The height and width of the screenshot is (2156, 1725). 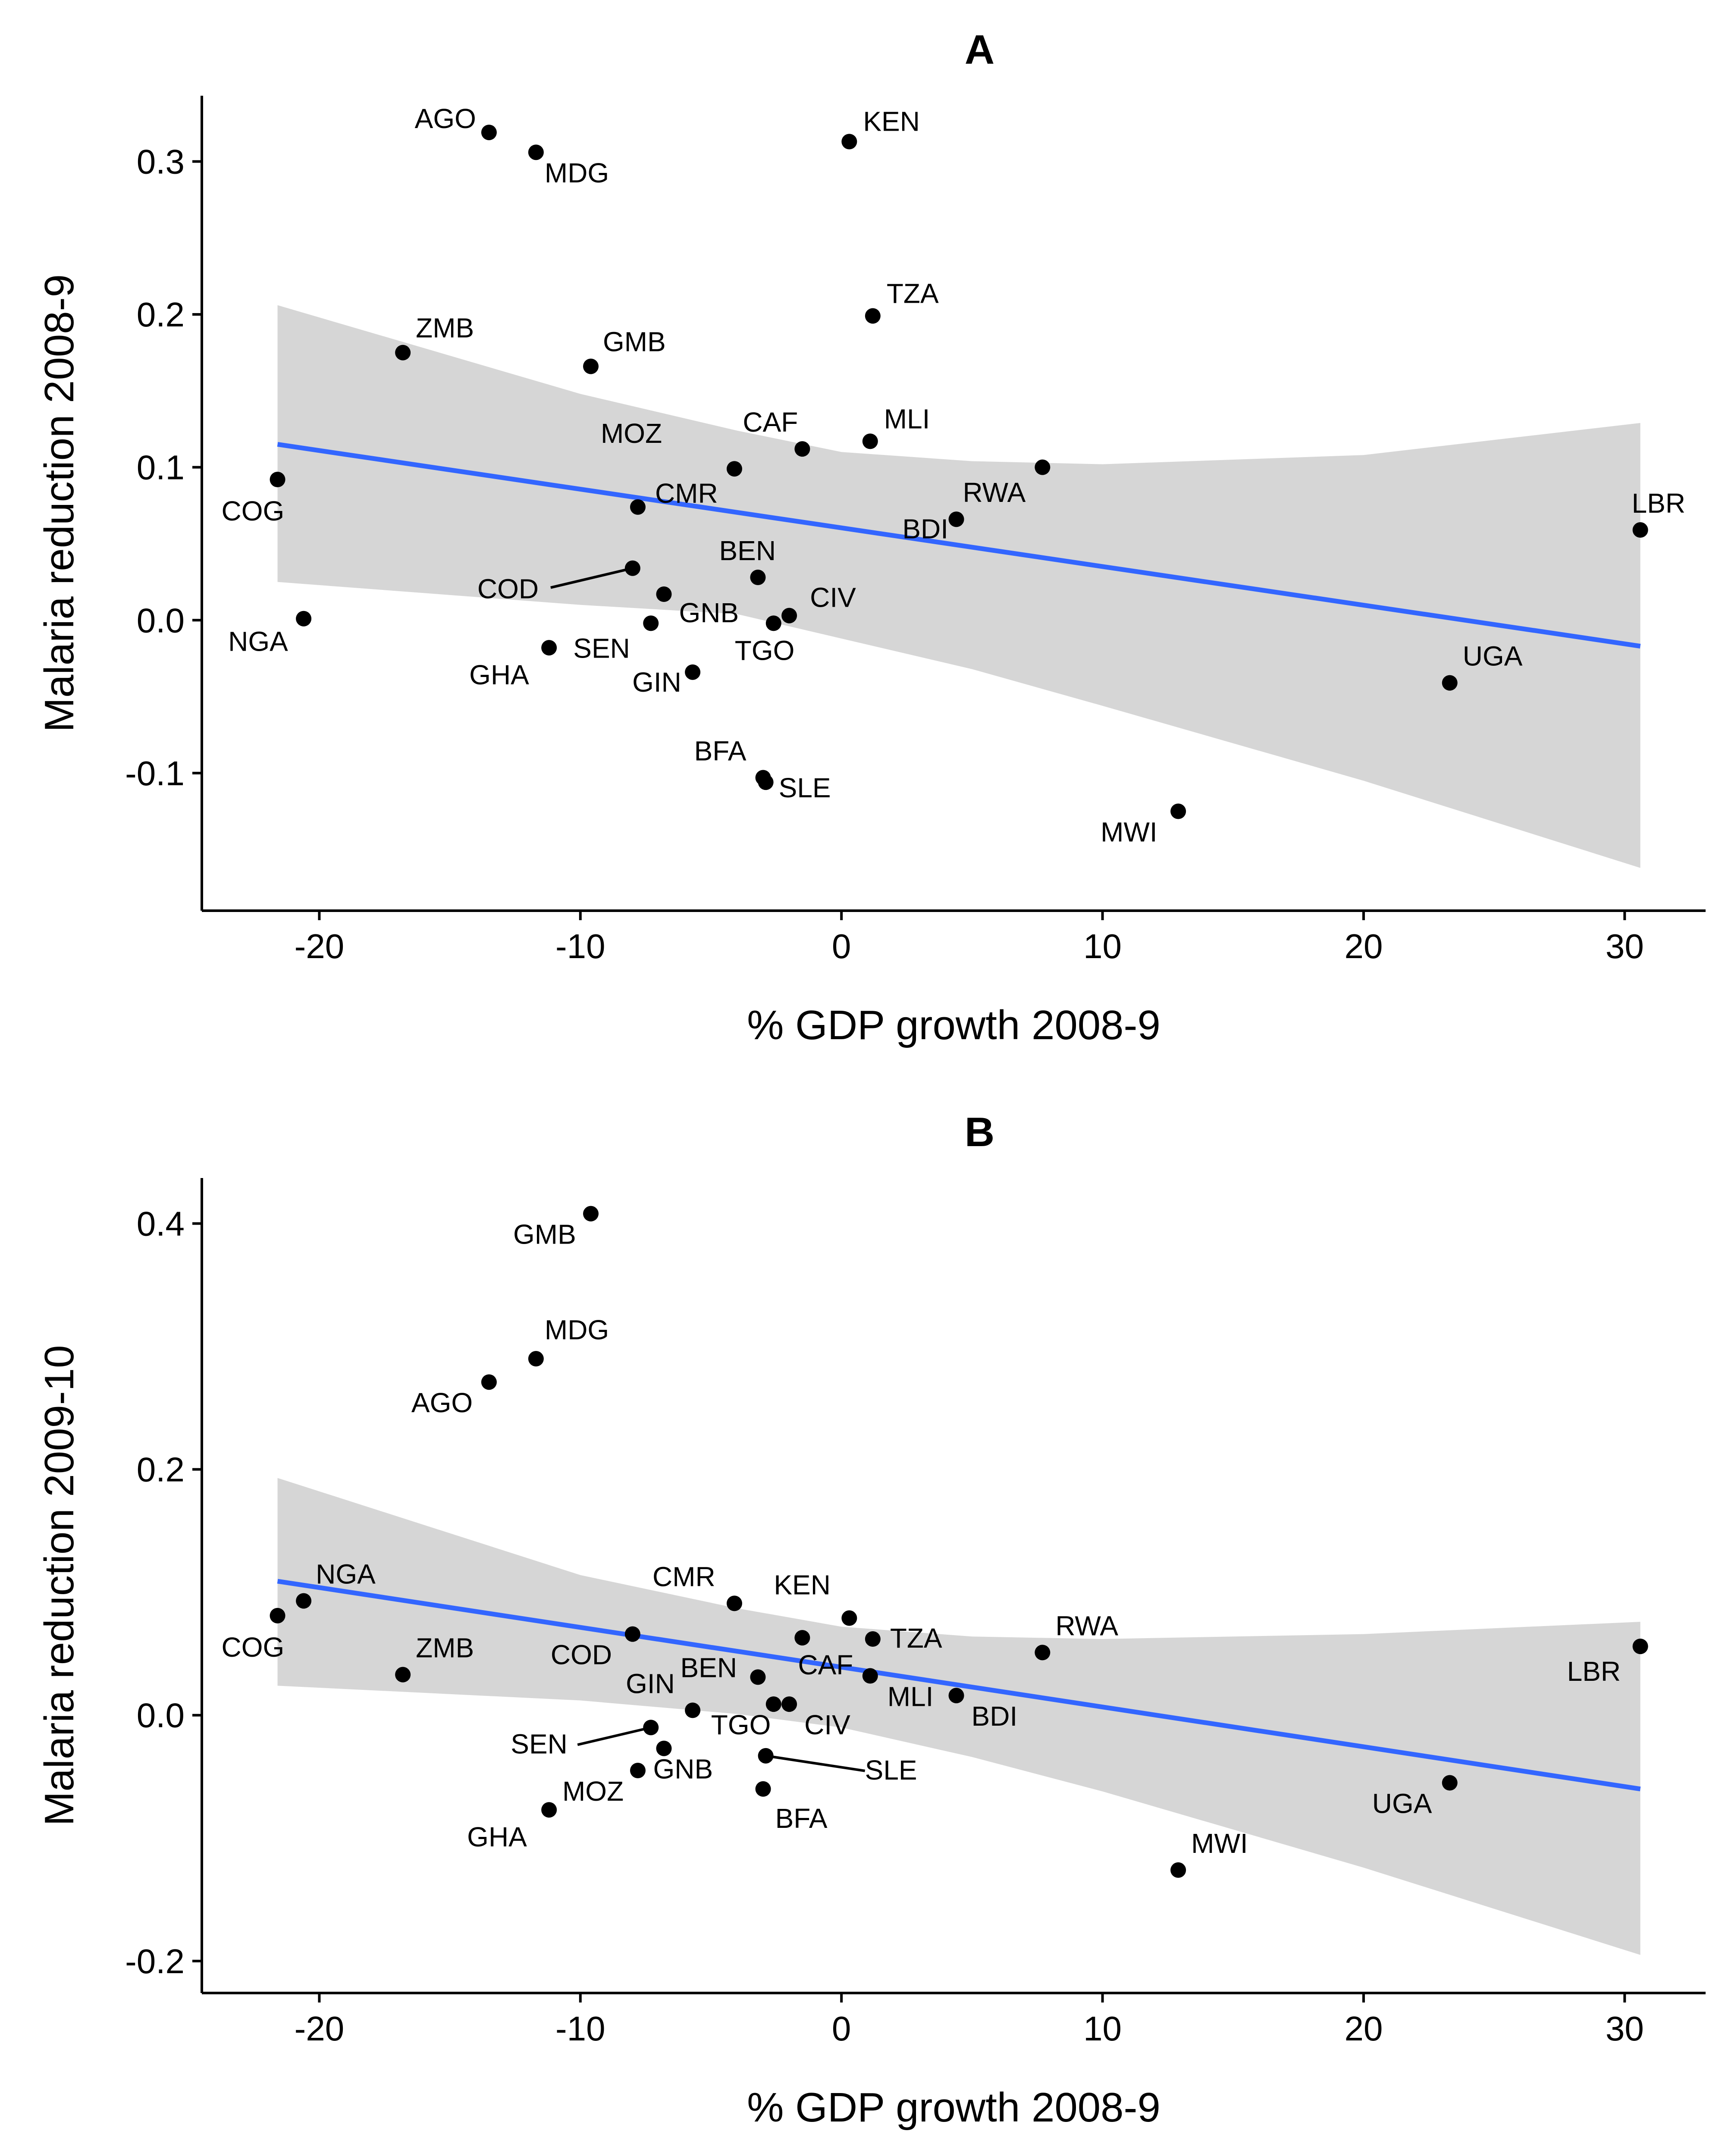 I want to click on y-tick-label: 0.3, so click(x=161, y=161).